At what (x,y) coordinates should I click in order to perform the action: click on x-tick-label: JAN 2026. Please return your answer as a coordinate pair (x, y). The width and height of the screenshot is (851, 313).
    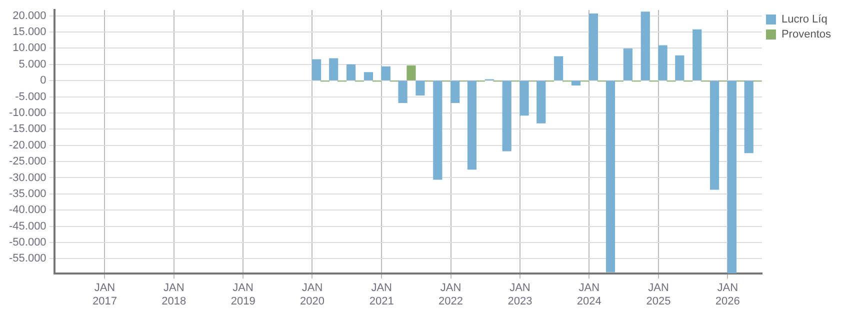
    Looking at the image, I should click on (727, 295).